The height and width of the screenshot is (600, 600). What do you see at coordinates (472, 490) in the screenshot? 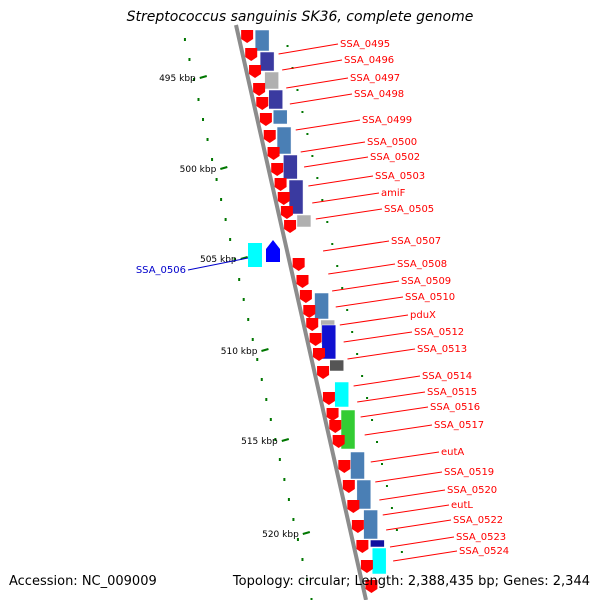
I see `gene-label: SSA_0520` at bounding box center [472, 490].